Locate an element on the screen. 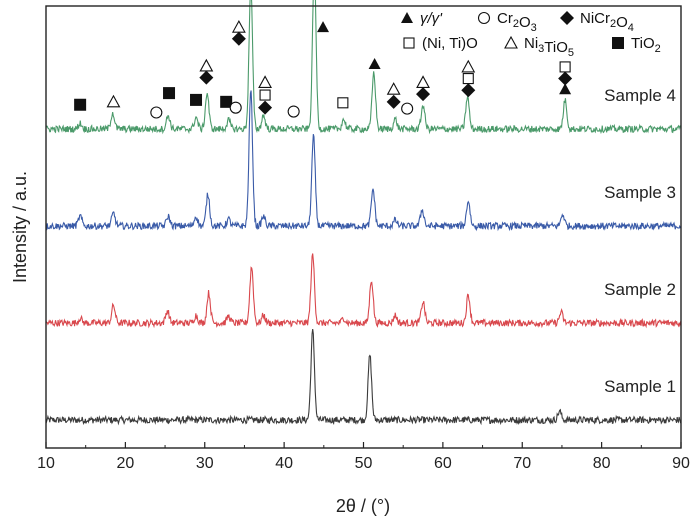  tio2-legend-marker is located at coordinates (618, 43).